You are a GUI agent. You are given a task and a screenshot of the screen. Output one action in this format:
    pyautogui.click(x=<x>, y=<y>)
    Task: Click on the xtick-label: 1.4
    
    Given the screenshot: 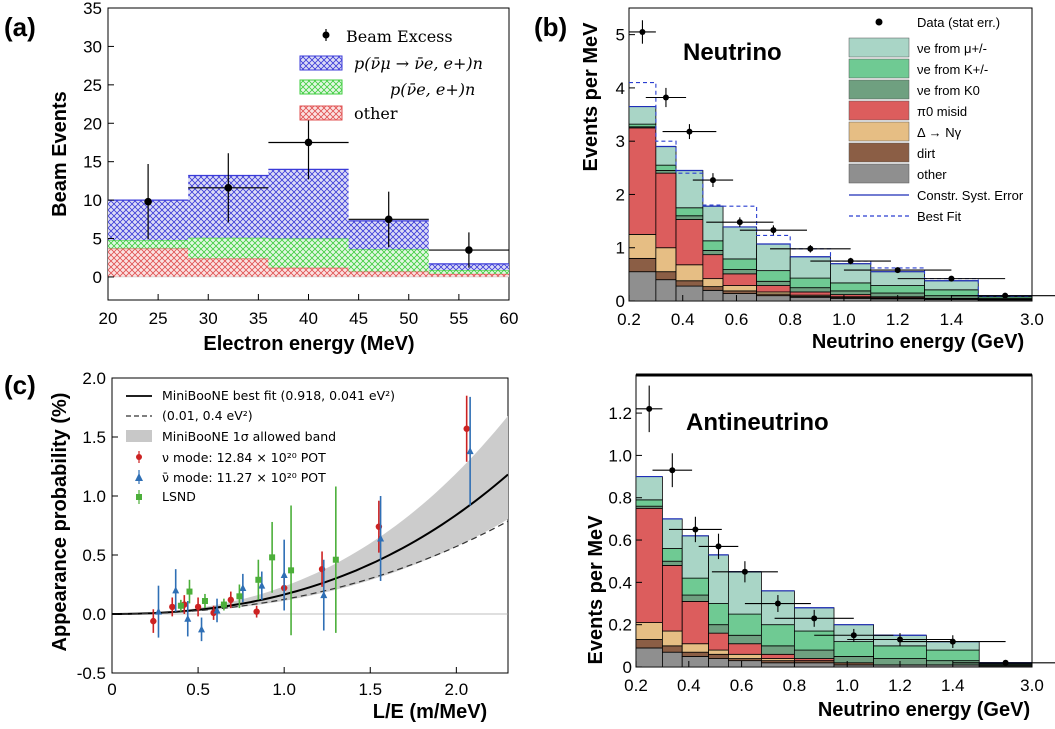 What is the action you would take?
    pyautogui.click(x=953, y=685)
    